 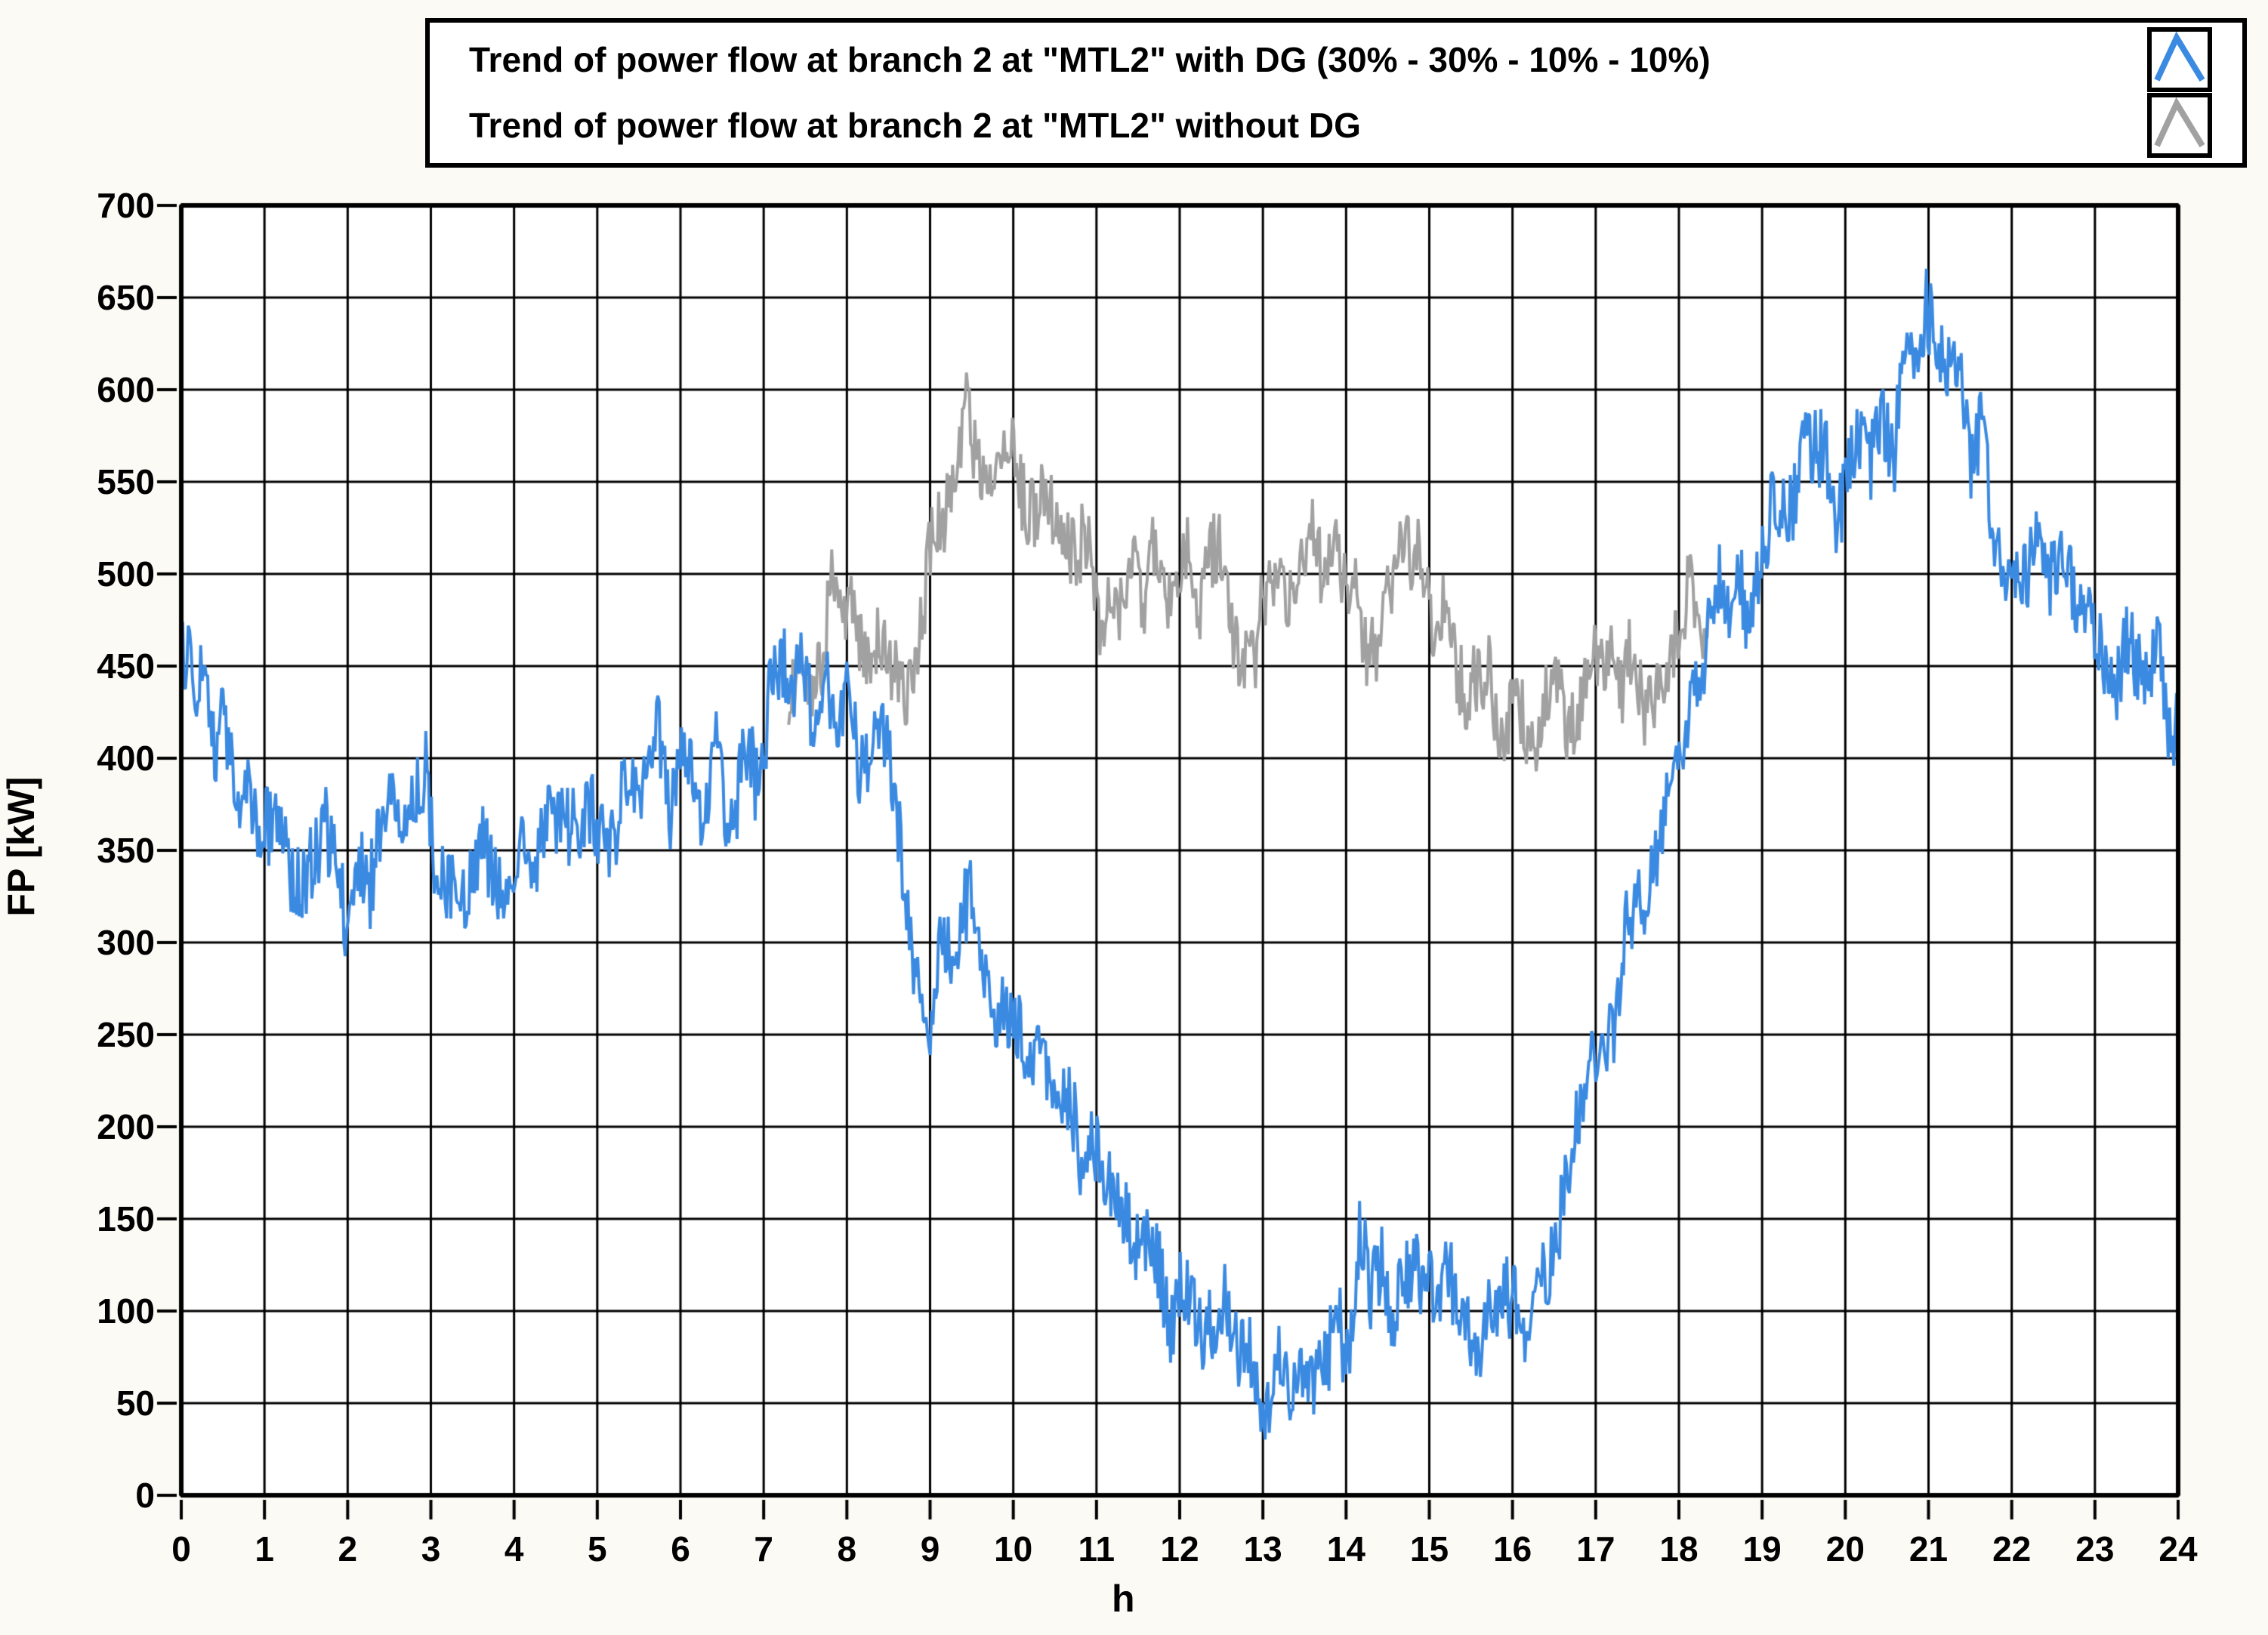 What do you see at coordinates (1512, 1549) in the screenshot?
I see `x-tick-label: 16` at bounding box center [1512, 1549].